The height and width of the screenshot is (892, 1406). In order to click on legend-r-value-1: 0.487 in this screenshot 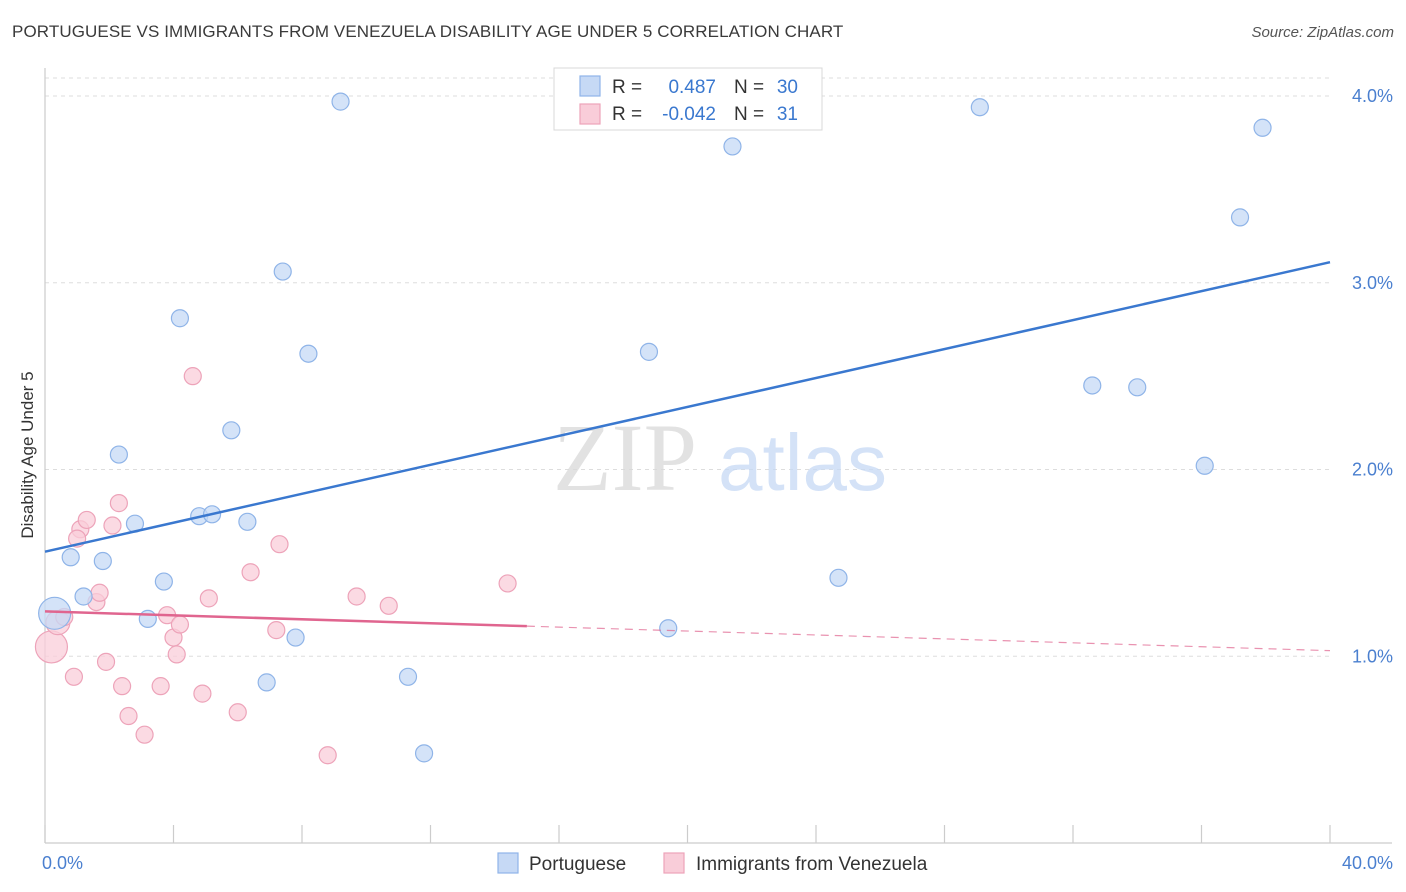, I will do `click(692, 87)`.